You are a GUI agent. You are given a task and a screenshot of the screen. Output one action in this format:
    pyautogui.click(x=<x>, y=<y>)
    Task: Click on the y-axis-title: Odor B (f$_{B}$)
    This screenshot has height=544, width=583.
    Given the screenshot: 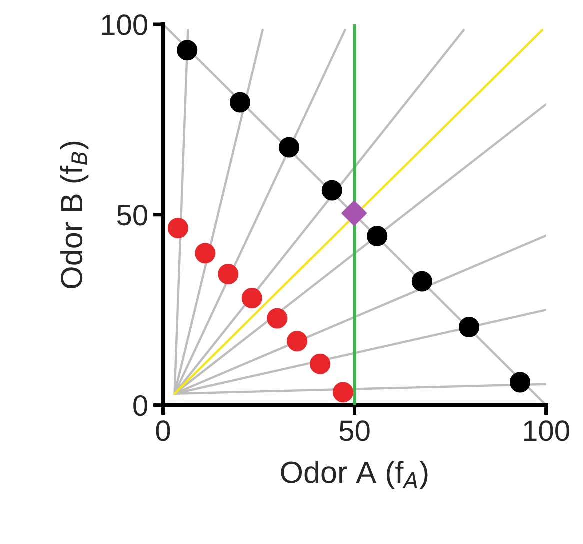 What is the action you would take?
    pyautogui.click(x=74, y=215)
    